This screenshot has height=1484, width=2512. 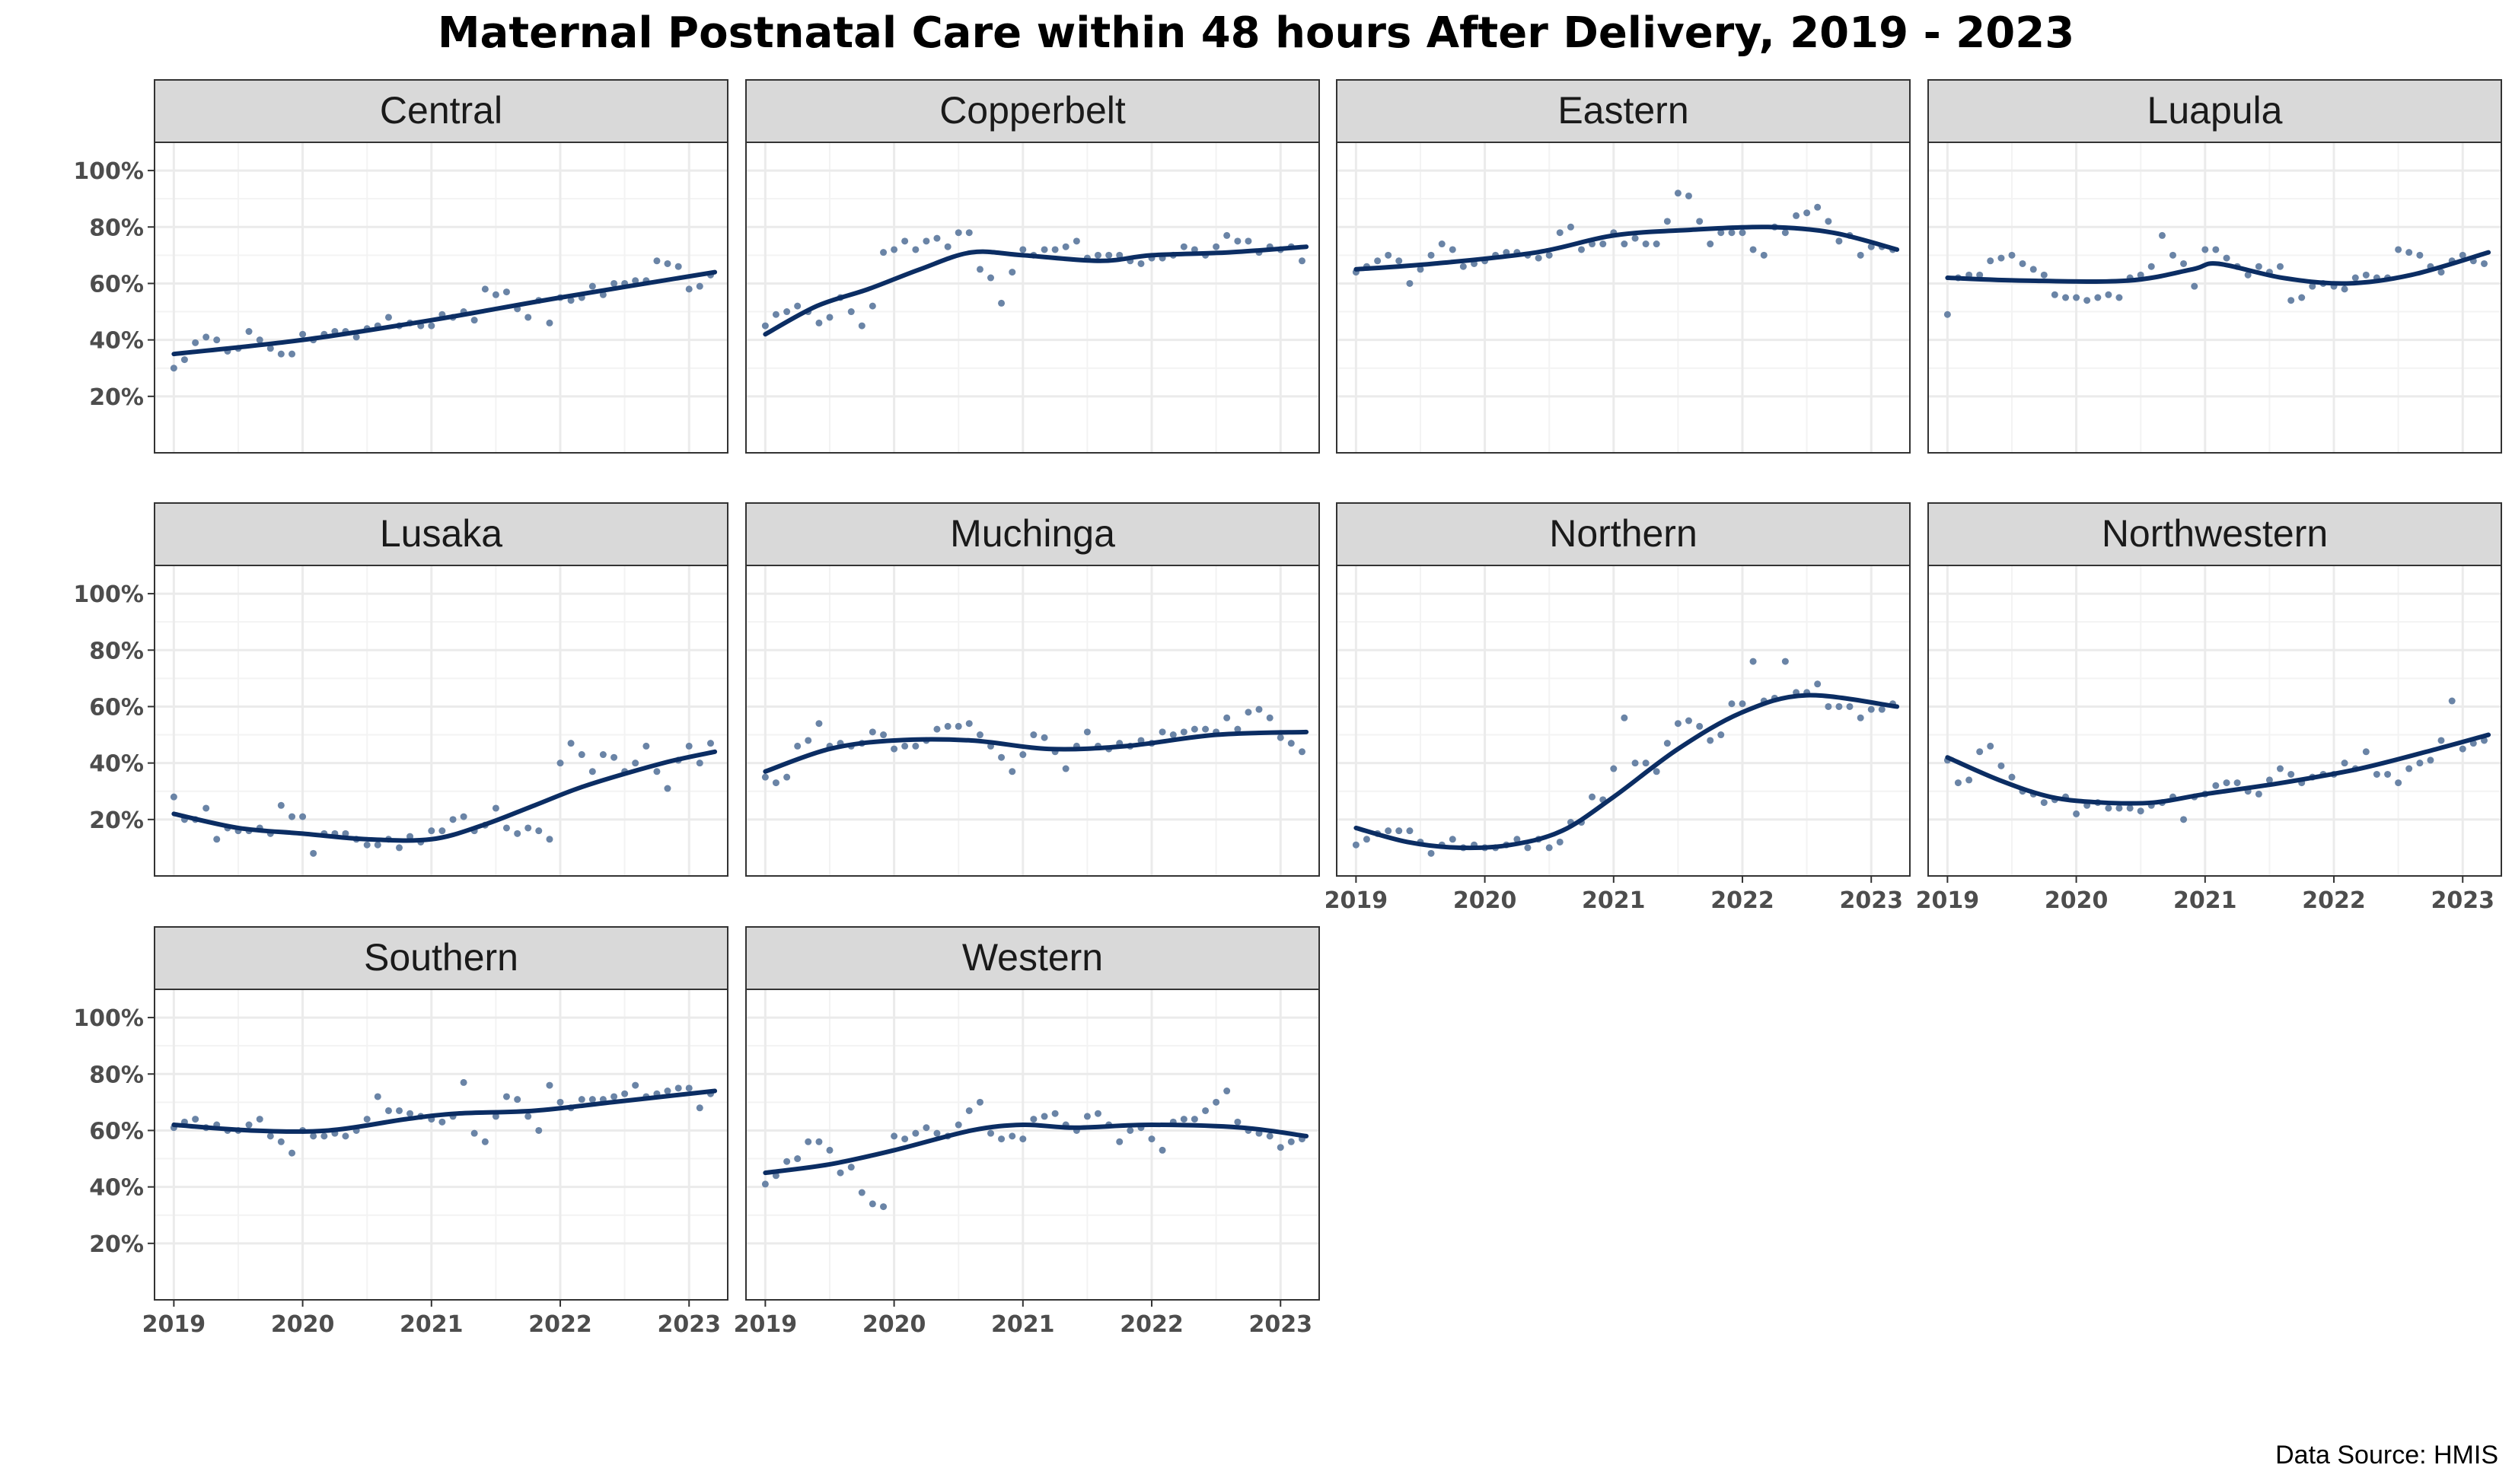 I want to click on x-tick-label: 2019, so click(x=766, y=1325).